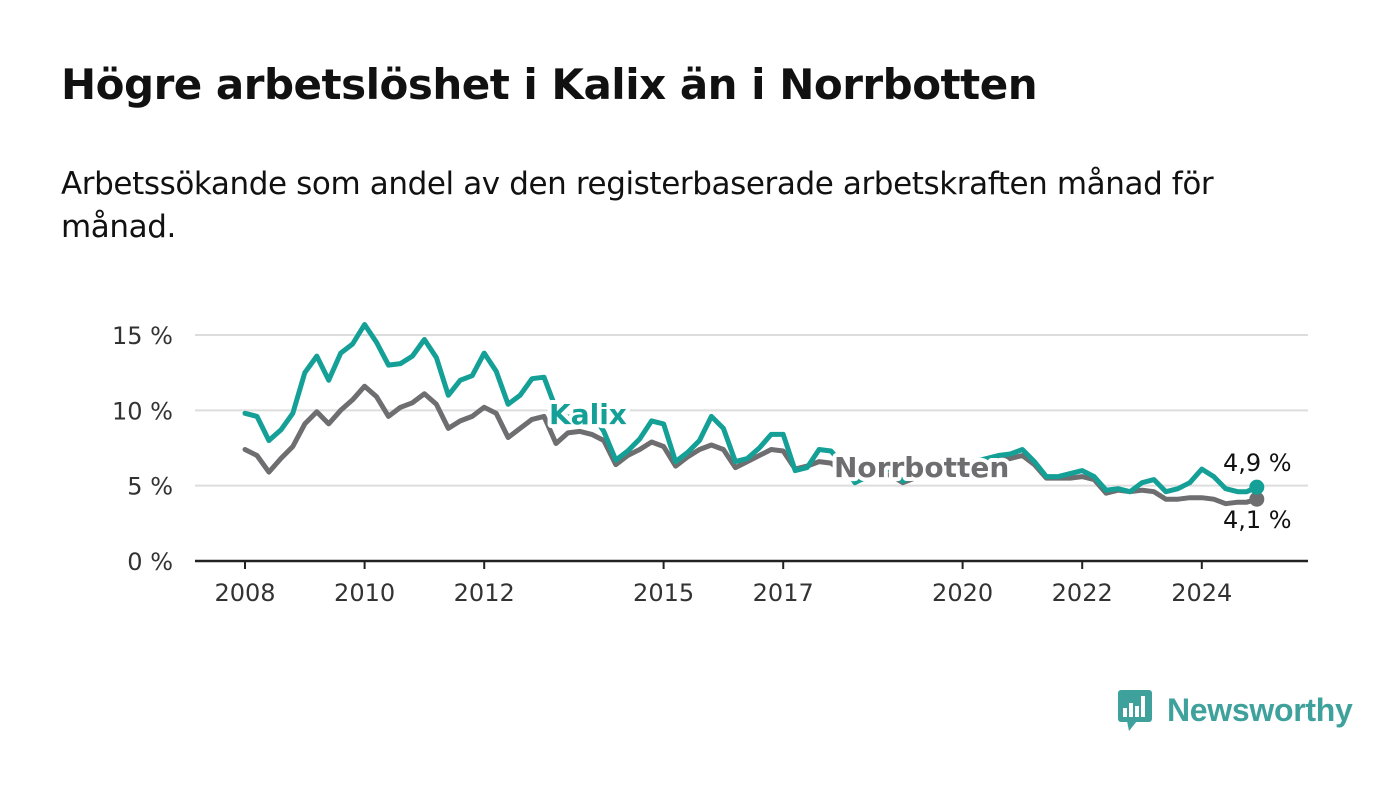 This screenshot has width=1400, height=794. I want to click on y-tick-label: 10 %, so click(142, 411).